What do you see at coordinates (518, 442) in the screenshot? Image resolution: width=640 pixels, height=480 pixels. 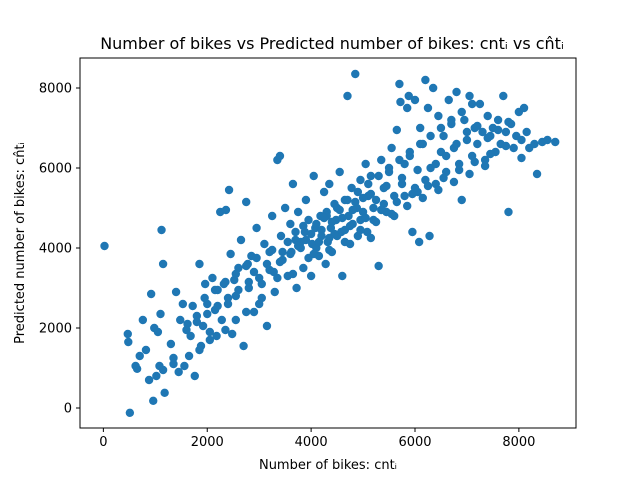 I see `x-tick-label: 8000` at bounding box center [518, 442].